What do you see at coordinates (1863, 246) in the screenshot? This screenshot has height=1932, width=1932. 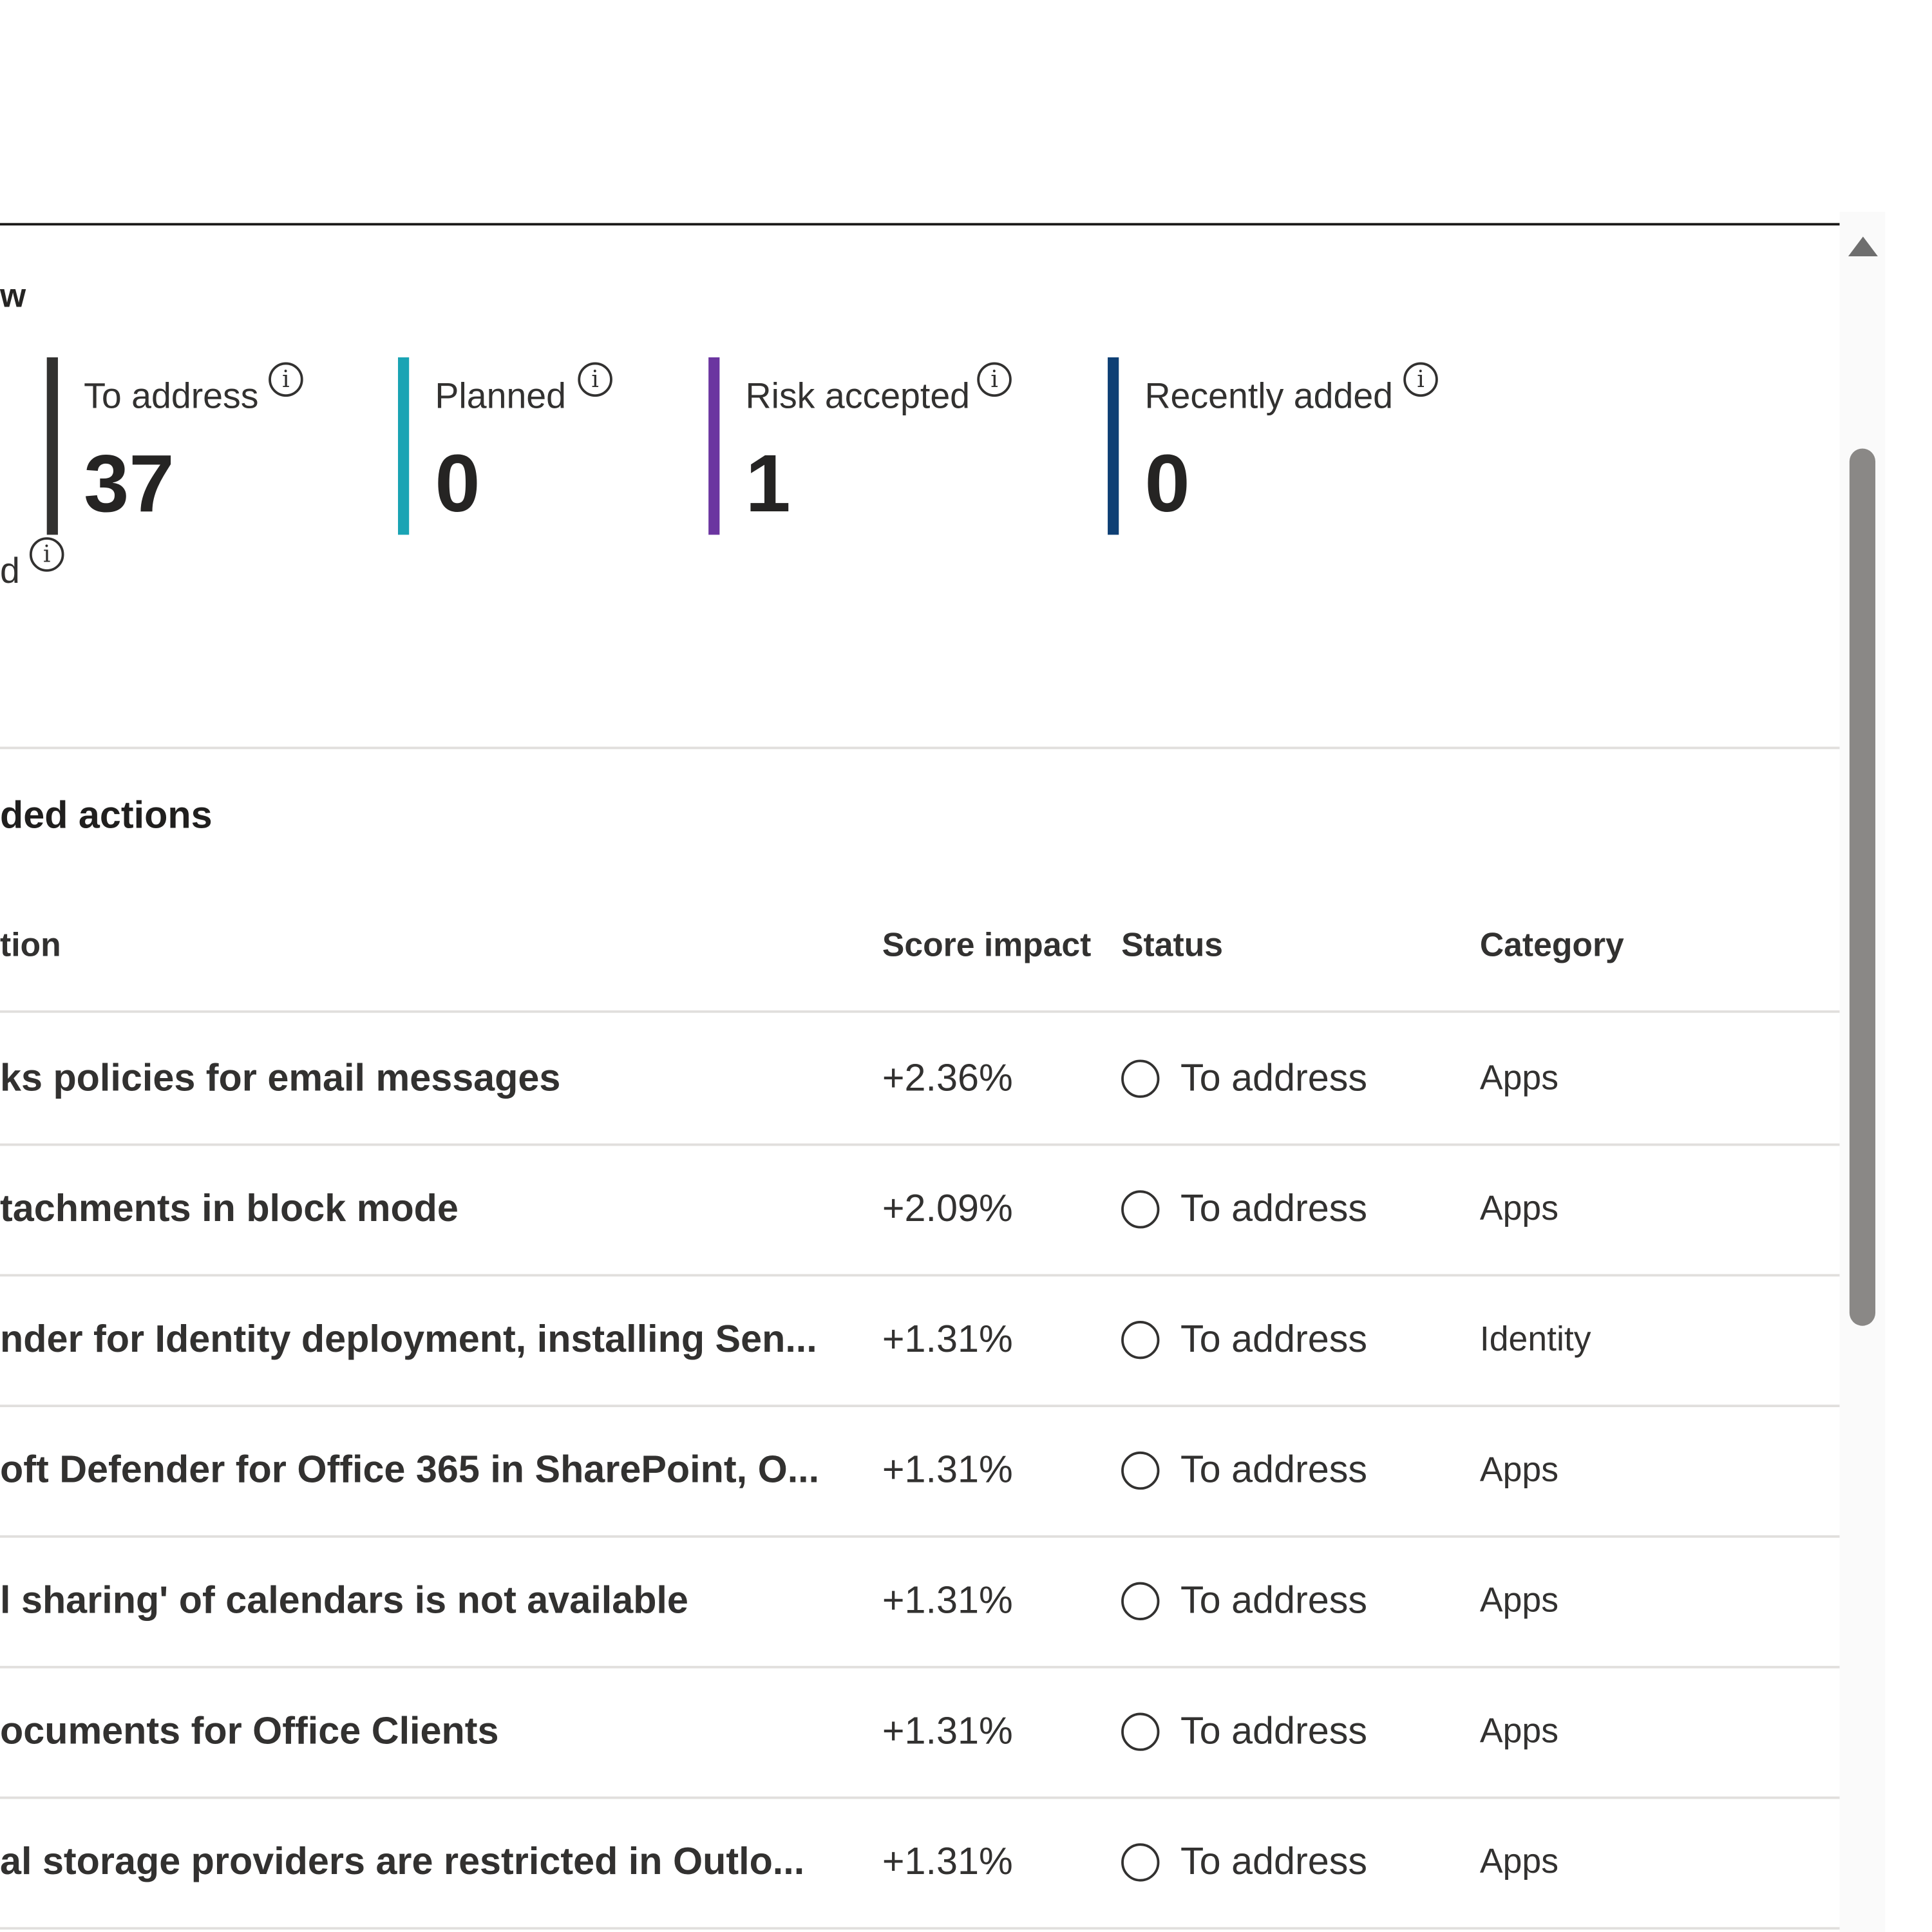 I see `scroll-up-arrow-icon` at bounding box center [1863, 246].